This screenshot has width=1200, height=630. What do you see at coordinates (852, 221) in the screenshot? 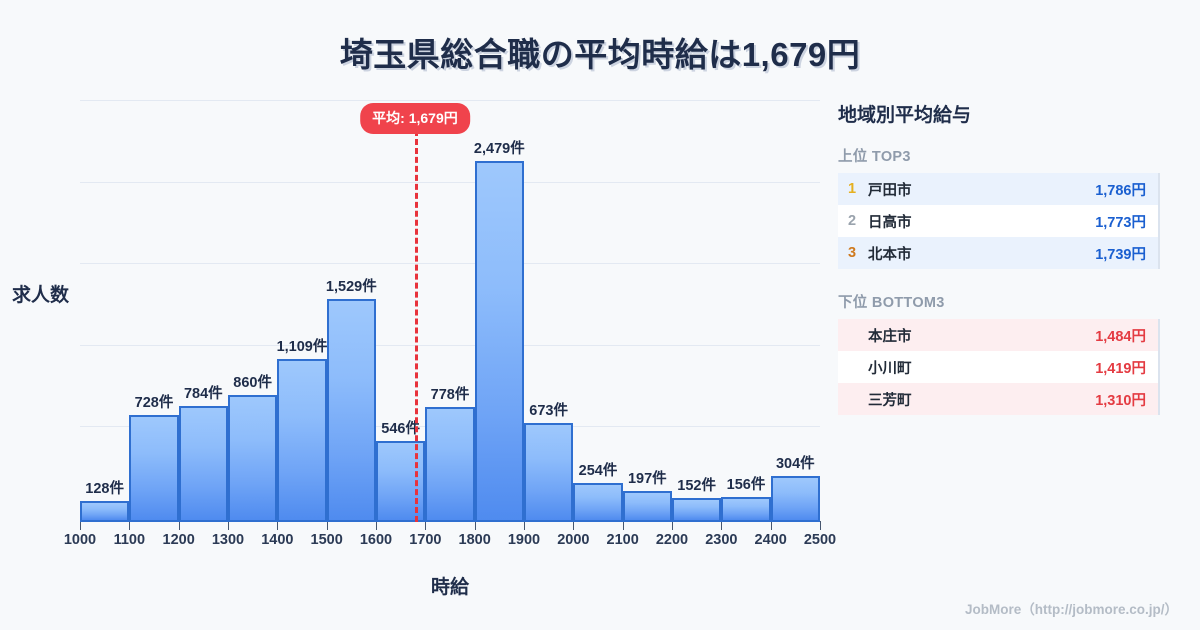
I see `rank-number: 2` at bounding box center [852, 221].